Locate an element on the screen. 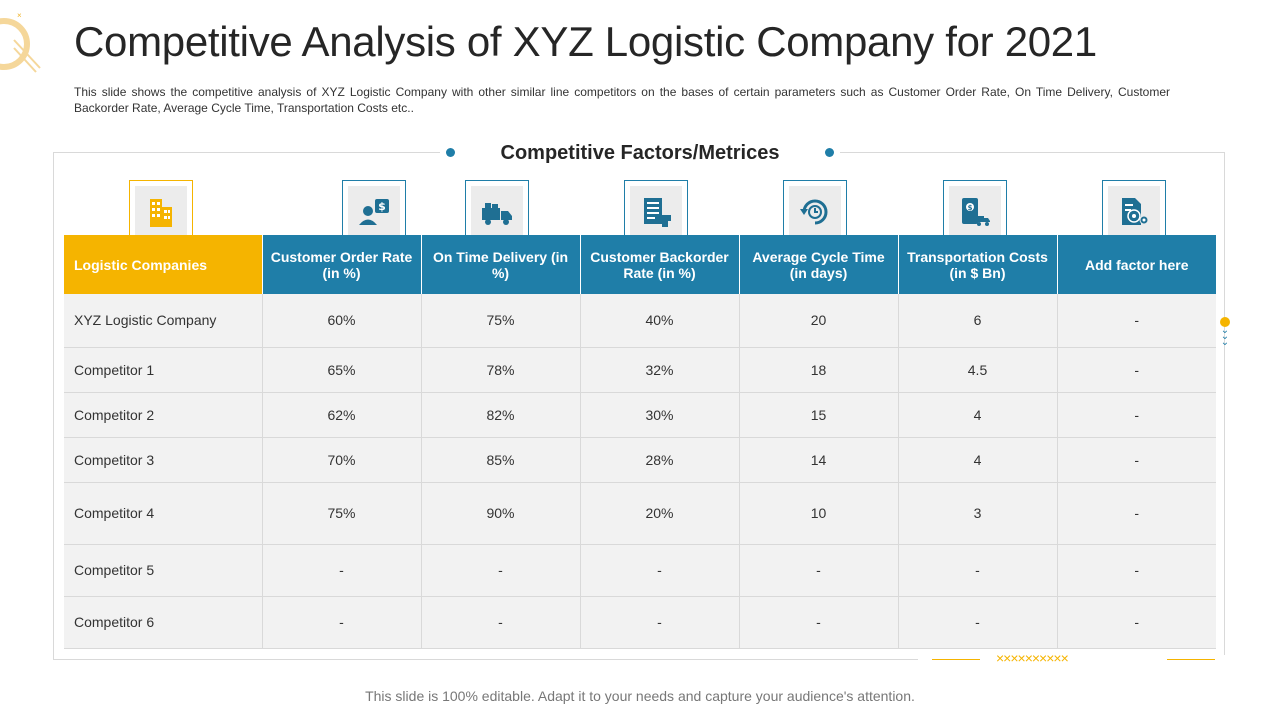  table-cell: 14 is located at coordinates (819, 460).